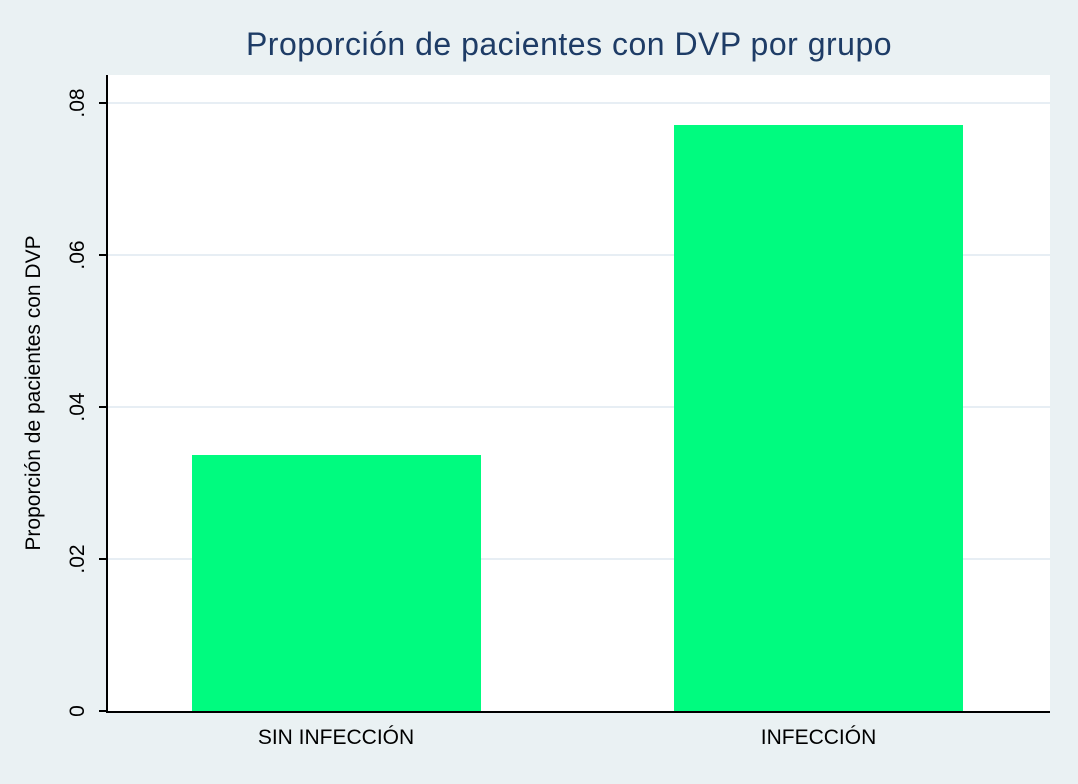 The image size is (1078, 784). What do you see at coordinates (103, 559) in the screenshot?
I see `y-tick-0.02` at bounding box center [103, 559].